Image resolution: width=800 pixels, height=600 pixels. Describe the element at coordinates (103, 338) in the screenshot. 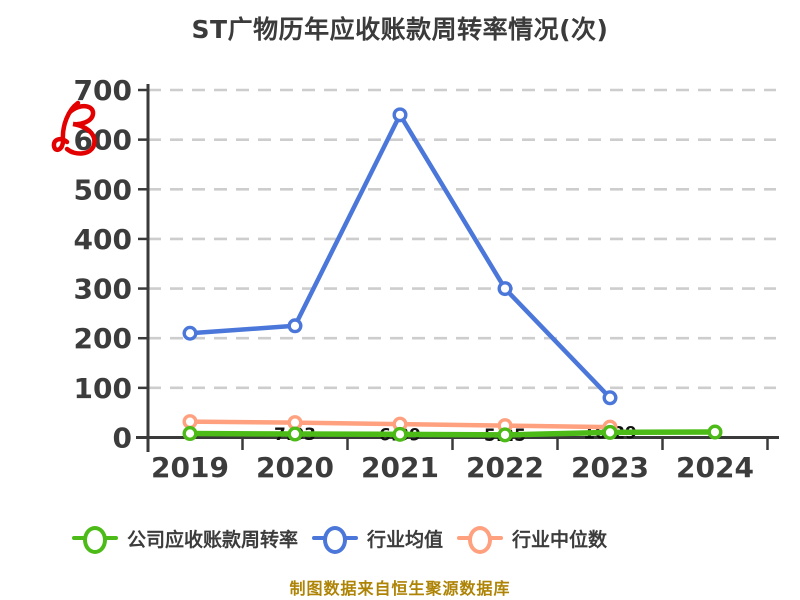

I see `y-tick-label: 200` at that location.